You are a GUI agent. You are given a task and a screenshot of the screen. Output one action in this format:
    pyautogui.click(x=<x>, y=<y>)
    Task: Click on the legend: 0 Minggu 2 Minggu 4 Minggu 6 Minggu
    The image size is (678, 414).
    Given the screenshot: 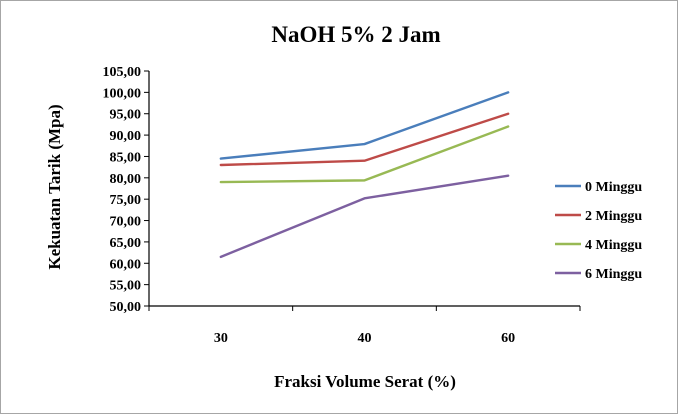 What is the action you would take?
    pyautogui.click(x=598, y=231)
    